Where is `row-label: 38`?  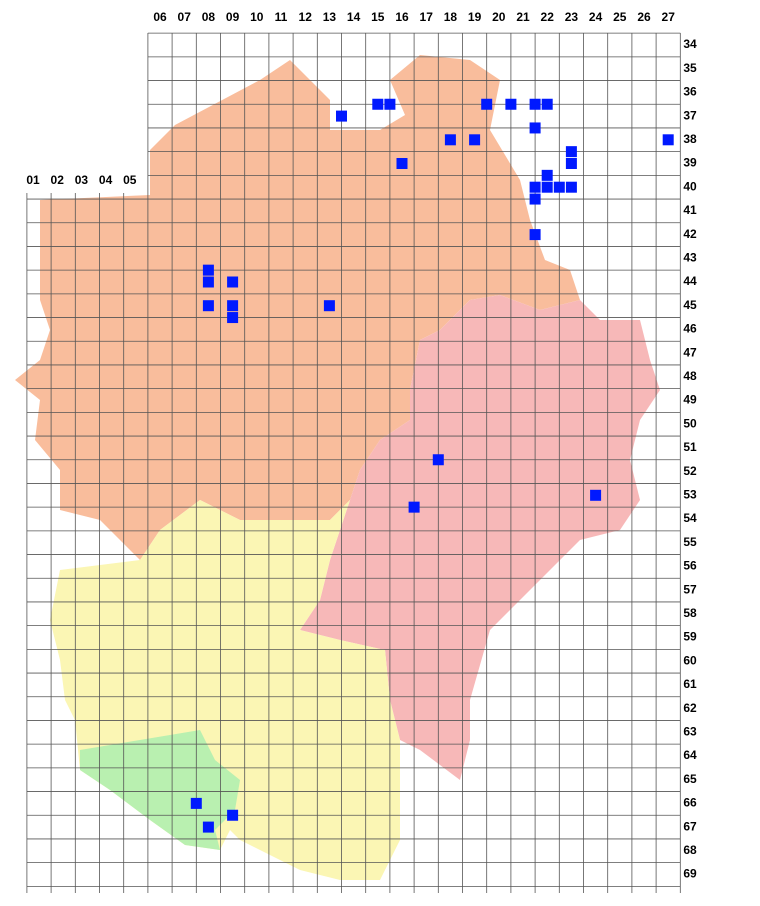 row-label: 38 is located at coordinates (690, 139).